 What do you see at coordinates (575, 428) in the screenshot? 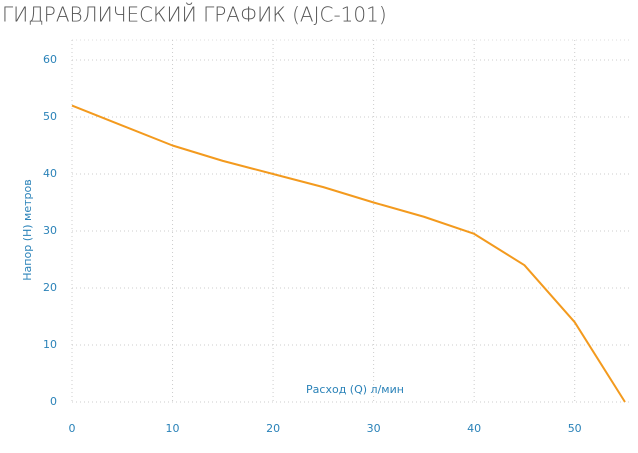
I see `x-tick-label: 50` at bounding box center [575, 428].